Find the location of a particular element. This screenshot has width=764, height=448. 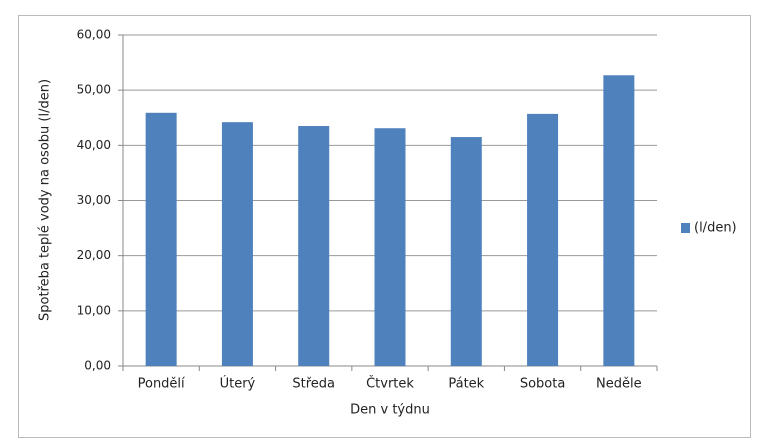

x-tick-label: Pátek is located at coordinates (466, 384).